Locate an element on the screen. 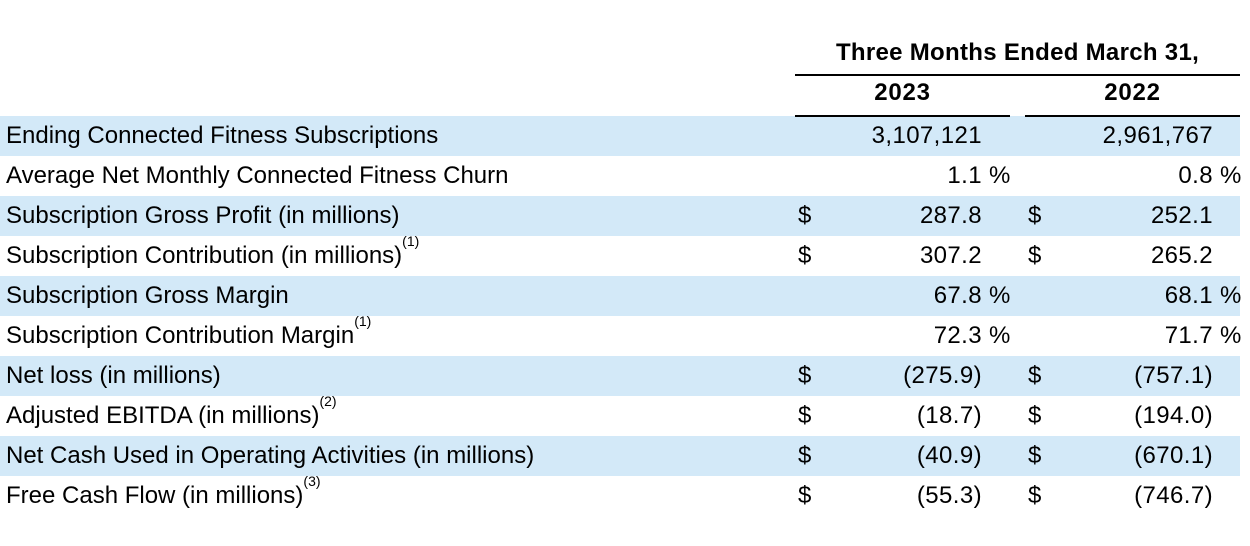 The width and height of the screenshot is (1250, 546). row-label: Adjusted EBITDA (in millions)(2) is located at coordinates (397, 414).